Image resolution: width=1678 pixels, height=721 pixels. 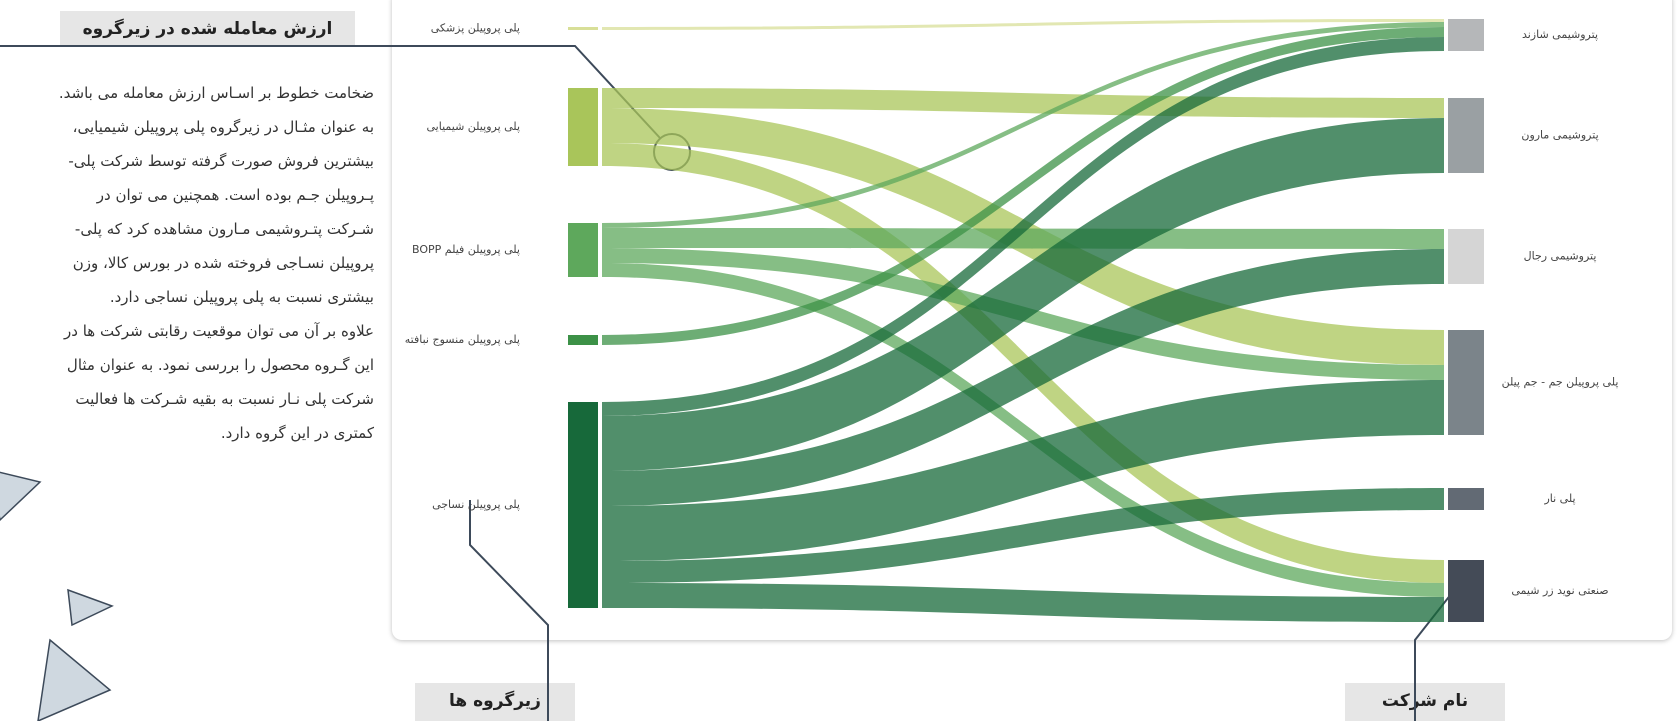 What do you see at coordinates (221, 161) in the screenshot?
I see `annotation-line: بیشترین فروش صورت گرفته توسط شرکت پلی-` at bounding box center [221, 161].